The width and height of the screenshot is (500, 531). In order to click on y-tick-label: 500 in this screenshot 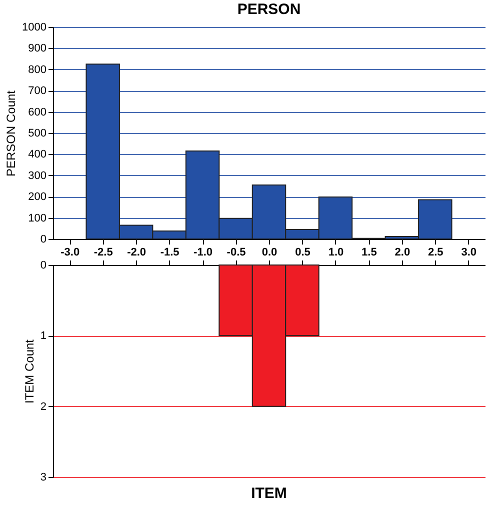, I will do `click(37, 134)`.